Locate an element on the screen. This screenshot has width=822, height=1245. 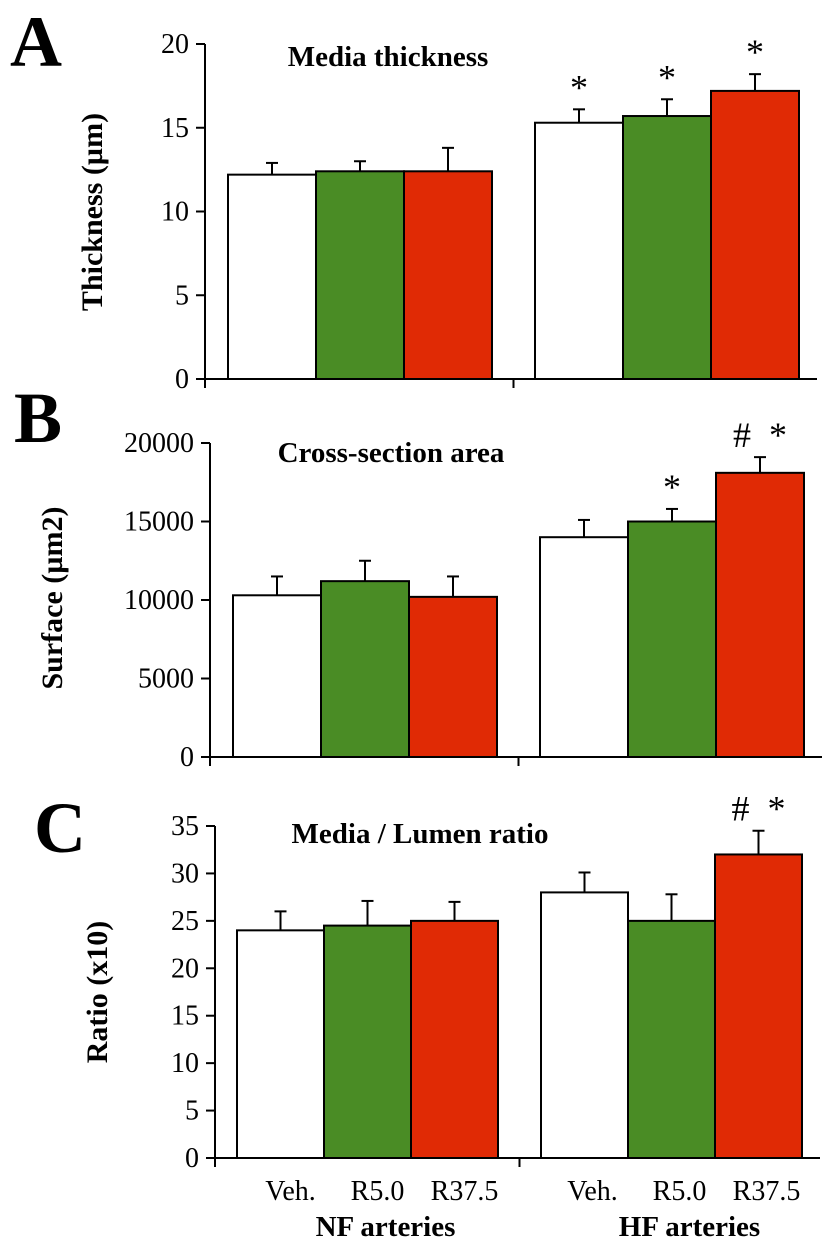
y-axis-label: Surface (µm2) is located at coordinates (52, 597).